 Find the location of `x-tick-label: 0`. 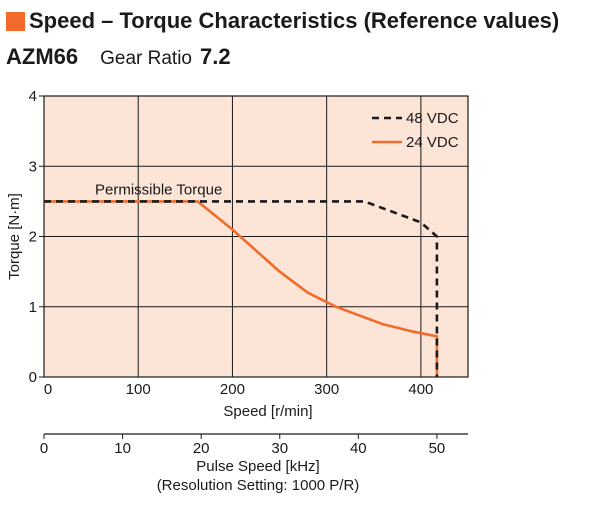

x-tick-label: 0 is located at coordinates (48, 389).